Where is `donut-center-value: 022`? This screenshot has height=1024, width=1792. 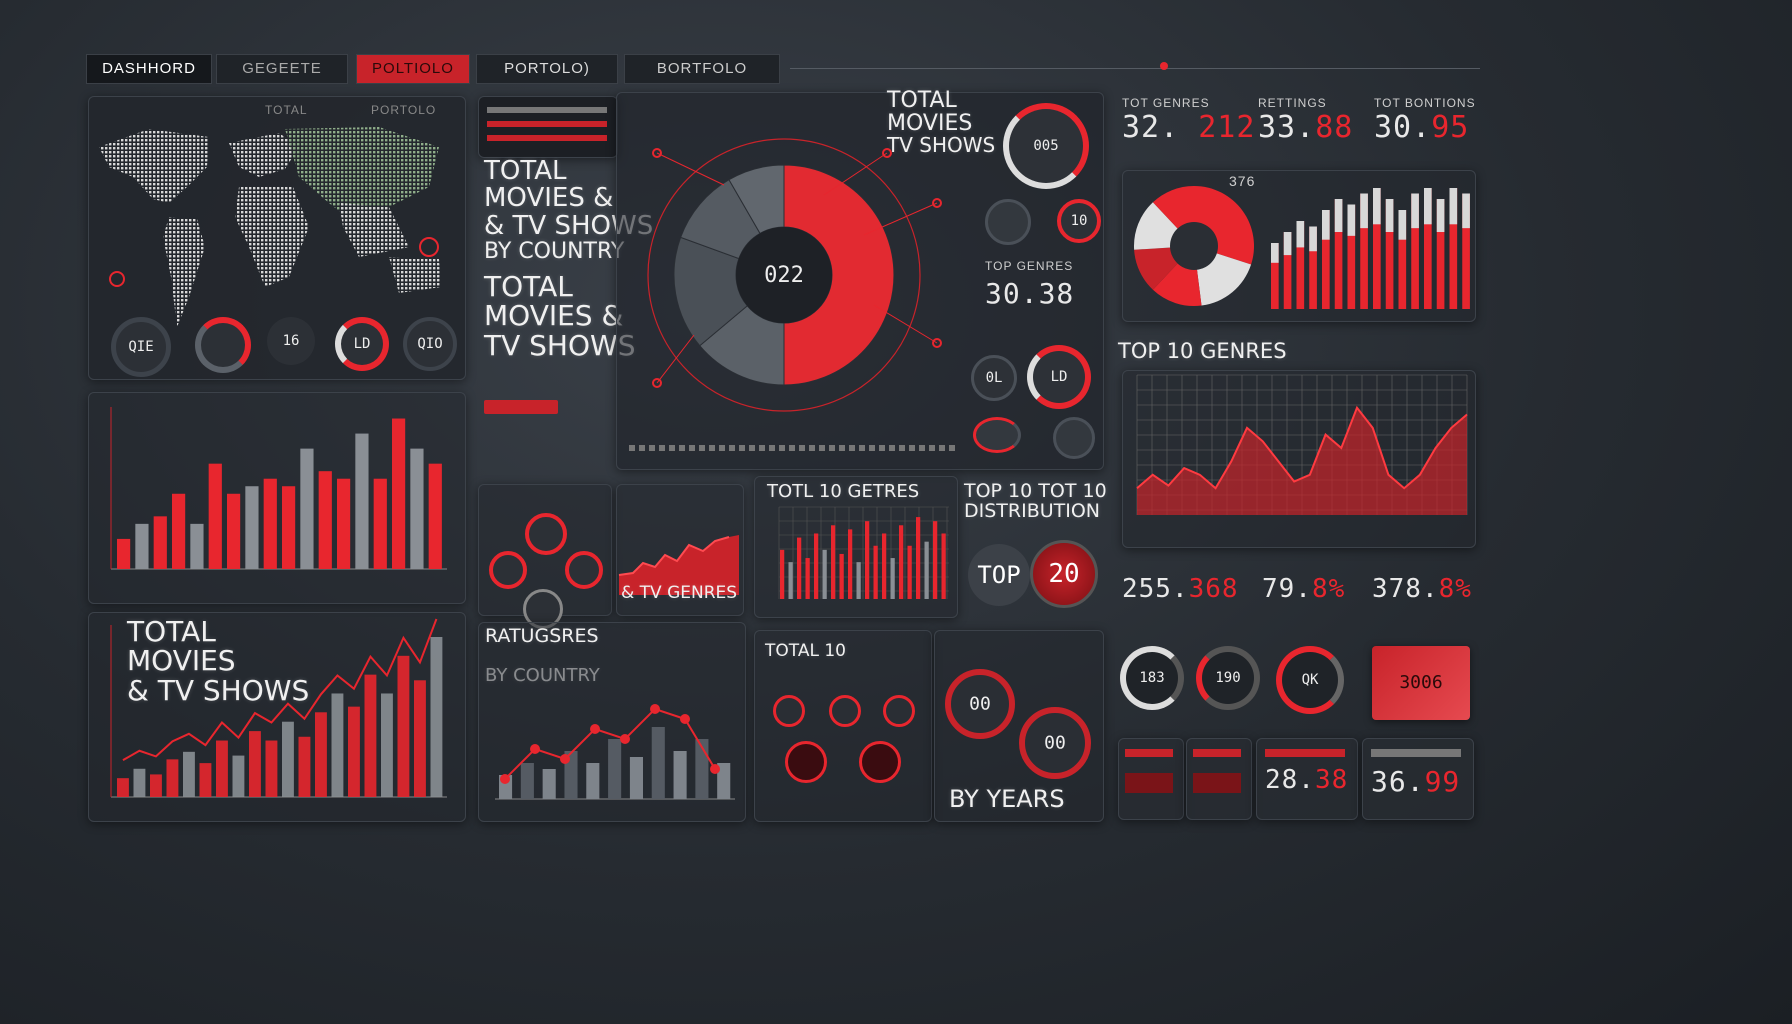 donut-center-value: 022 is located at coordinates (784, 275).